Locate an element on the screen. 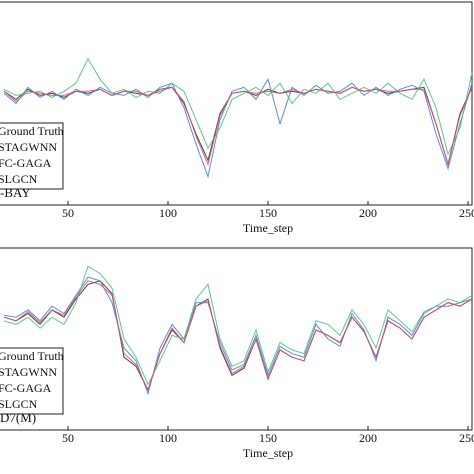 The width and height of the screenshot is (474, 474). chart-title: -BAY is located at coordinates (15, 192).